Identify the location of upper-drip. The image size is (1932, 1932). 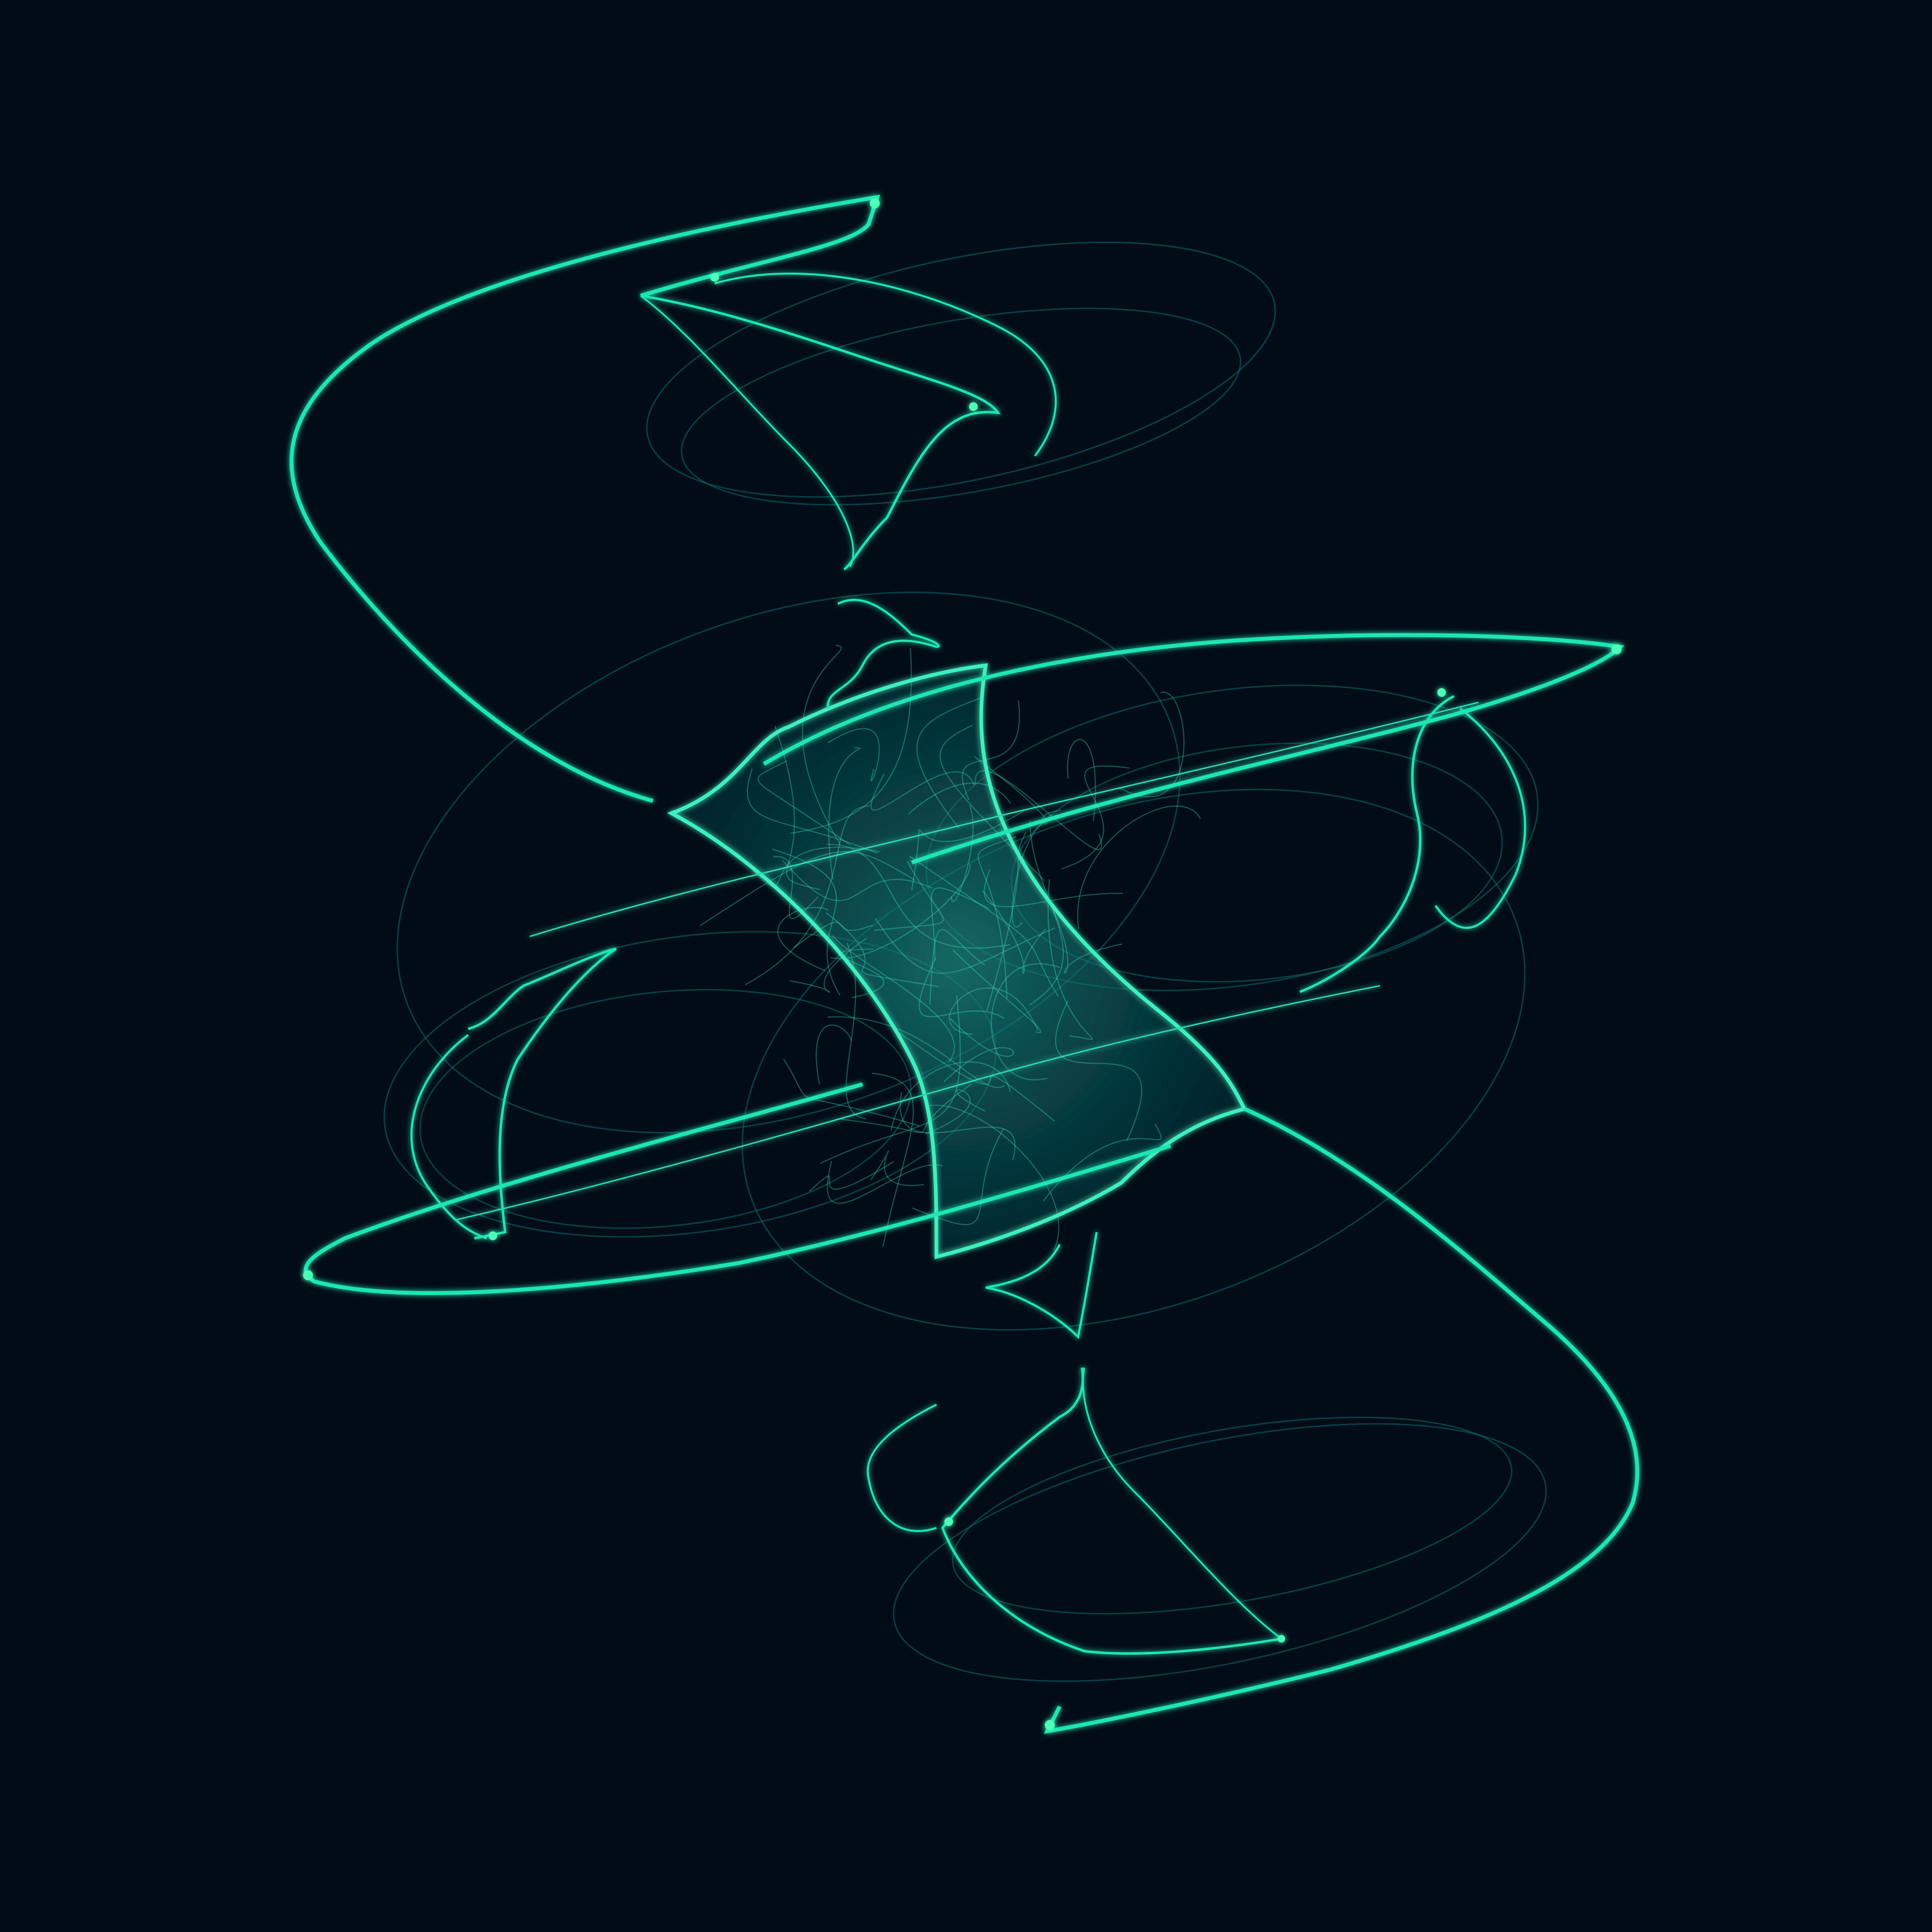
(884, 654).